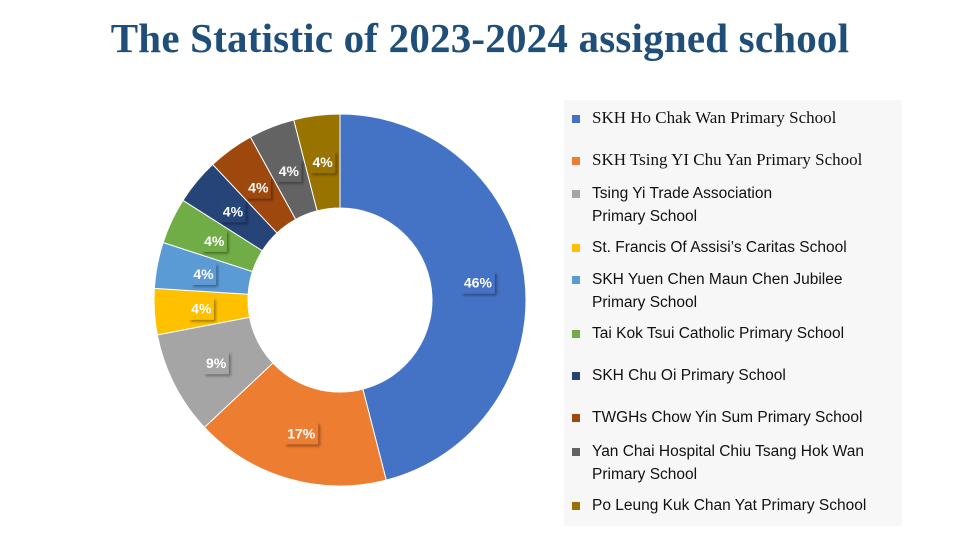 The height and width of the screenshot is (540, 960). I want to click on data-label: 17%, so click(301, 433).